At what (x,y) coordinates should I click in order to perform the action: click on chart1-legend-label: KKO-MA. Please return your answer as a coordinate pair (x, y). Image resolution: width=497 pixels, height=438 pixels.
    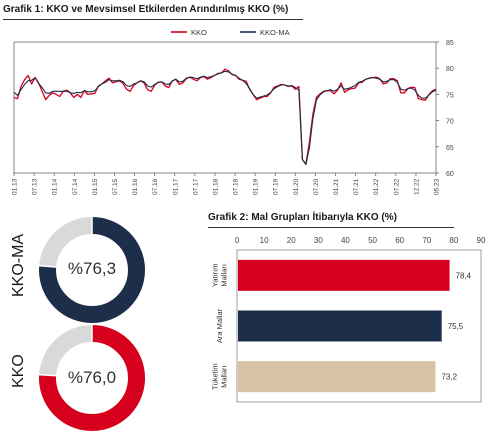
    Looking at the image, I should click on (275, 32).